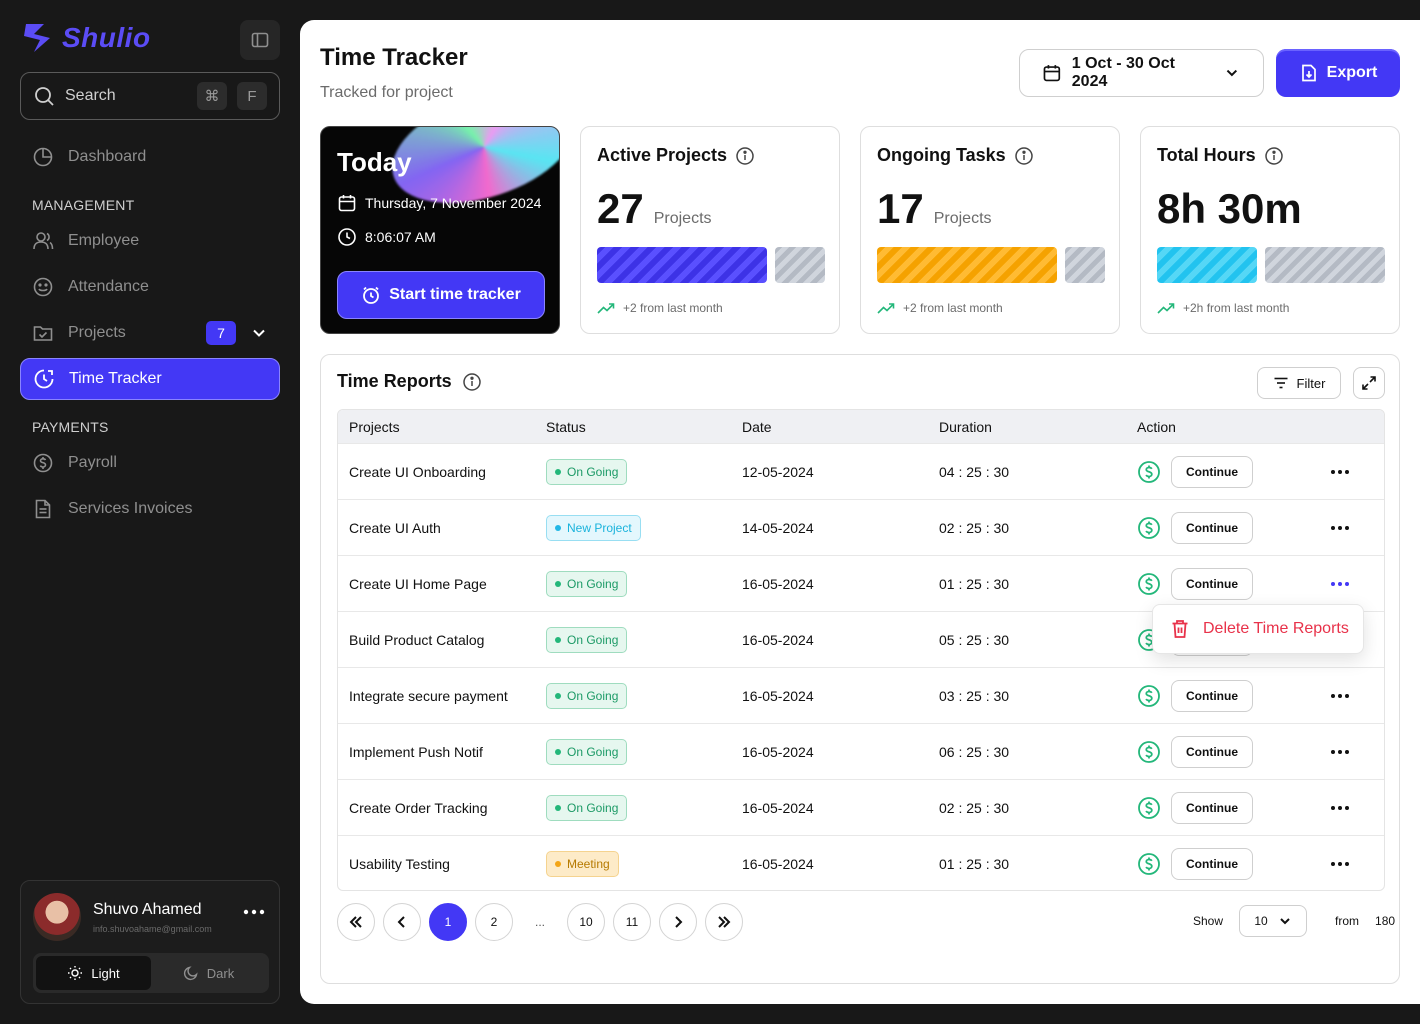 Image resolution: width=1420 pixels, height=1024 pixels. Describe the element at coordinates (152, 929) in the screenshot. I see `profile-email: info.shuvoahame@gmail.com` at that location.